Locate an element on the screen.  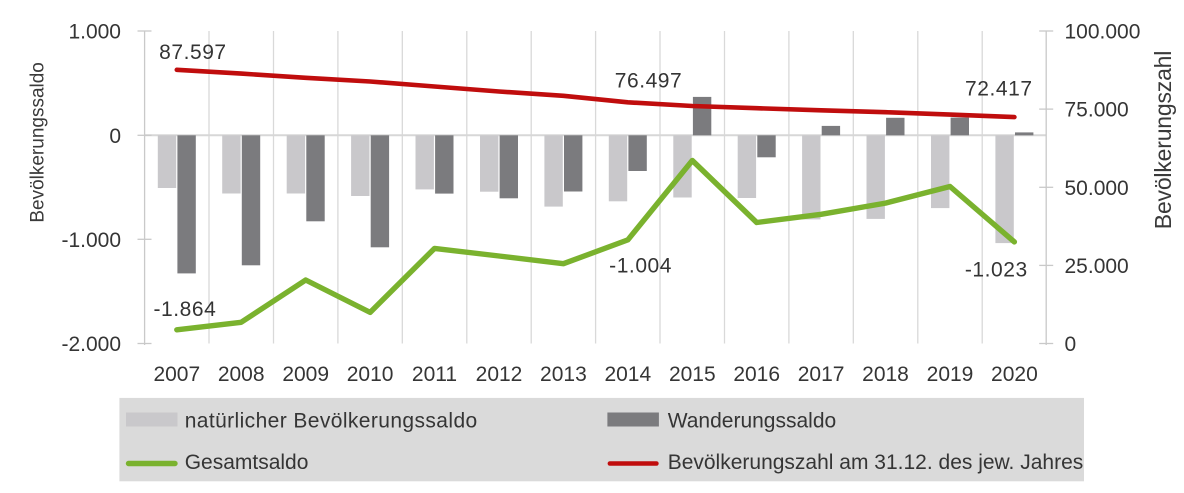
svg-text: -1.000 is located at coordinates (91, 240).